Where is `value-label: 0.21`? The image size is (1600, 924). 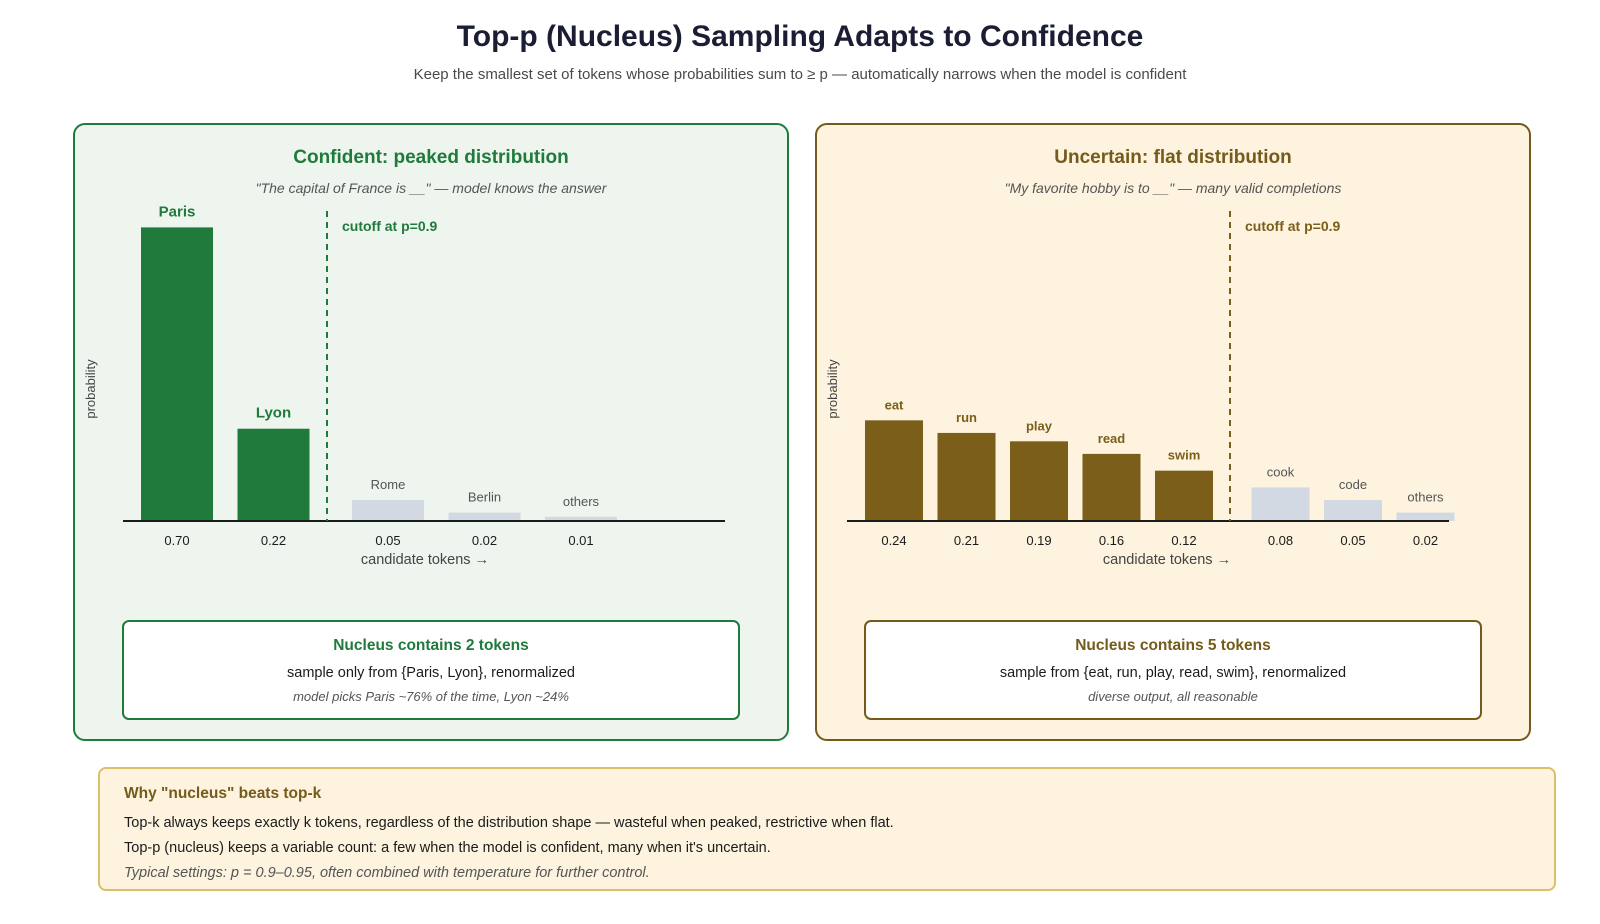
value-label: 0.21 is located at coordinates (966, 540).